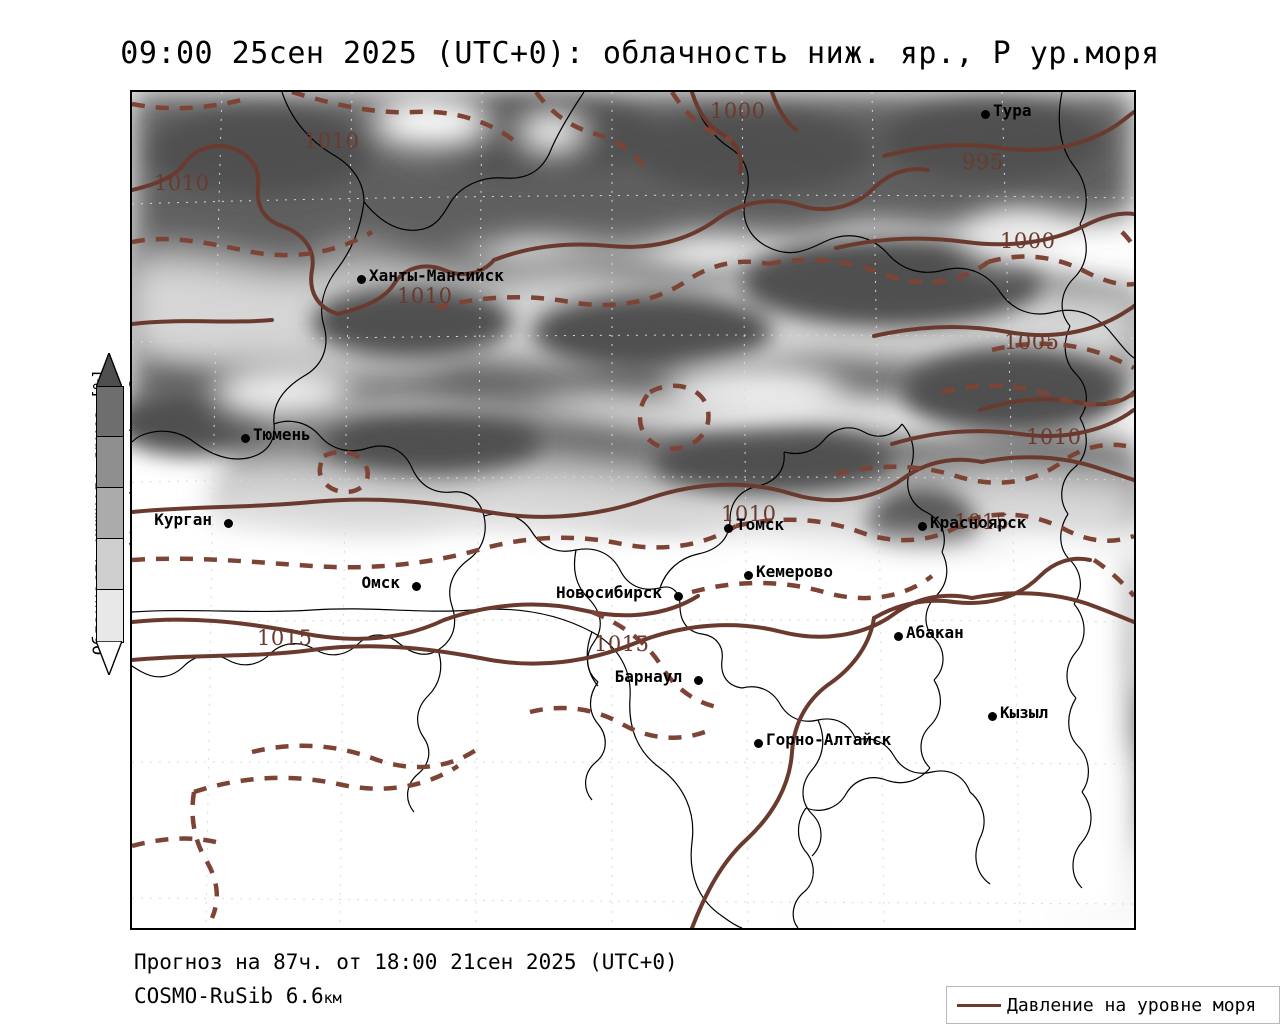 The height and width of the screenshot is (1024, 1280). Describe the element at coordinates (622, 644) in the screenshot. I see `contour-label-1015-c: 1015` at that location.